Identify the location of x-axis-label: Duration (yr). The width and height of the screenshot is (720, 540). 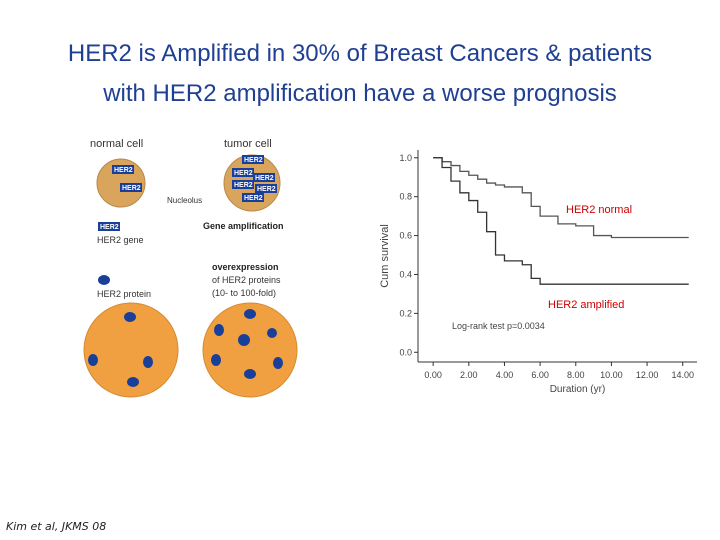
(578, 389).